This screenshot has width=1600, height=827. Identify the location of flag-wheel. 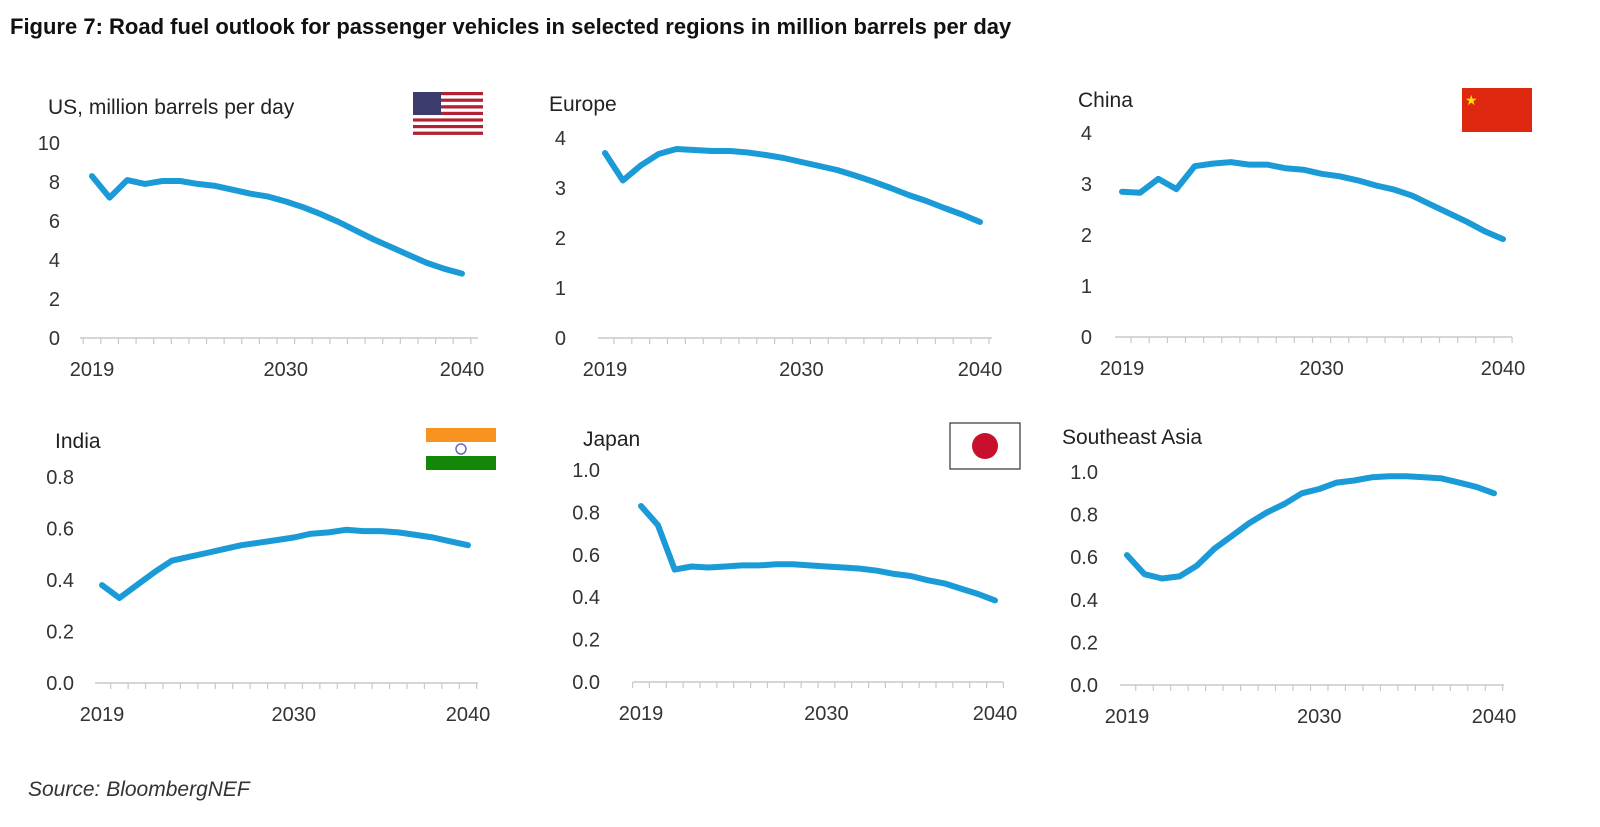
(461, 449).